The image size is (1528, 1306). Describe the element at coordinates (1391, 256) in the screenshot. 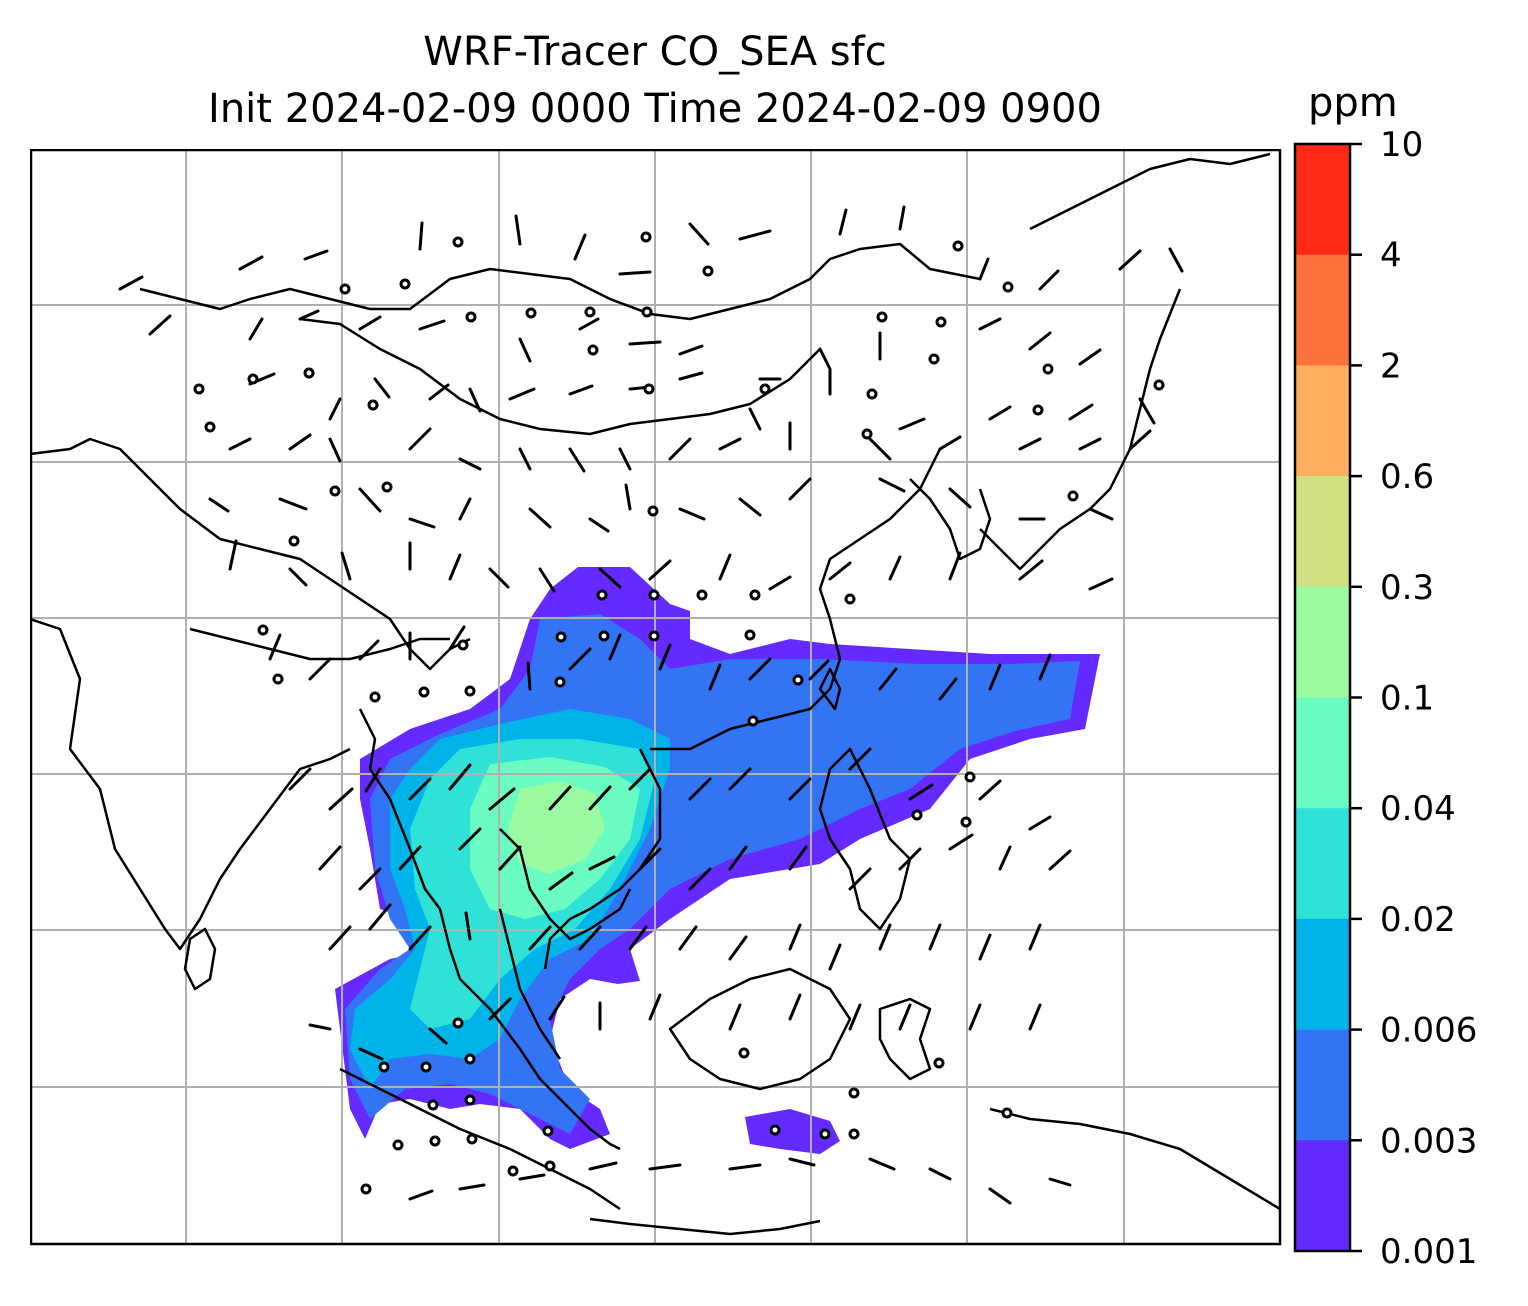

I see `colorbar-tick-label: 4` at that location.